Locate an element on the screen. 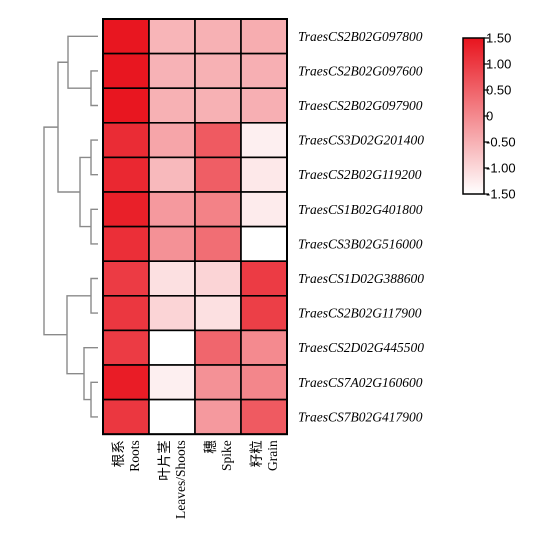 The height and width of the screenshot is (551, 555). row-label: TraesCS1D02G388600 is located at coordinates (361, 278).